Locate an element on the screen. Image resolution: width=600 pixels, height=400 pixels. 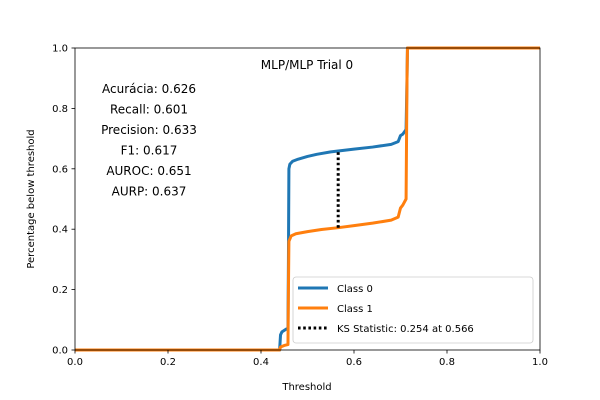
y-tick-label: 0.8 is located at coordinates (60, 109).